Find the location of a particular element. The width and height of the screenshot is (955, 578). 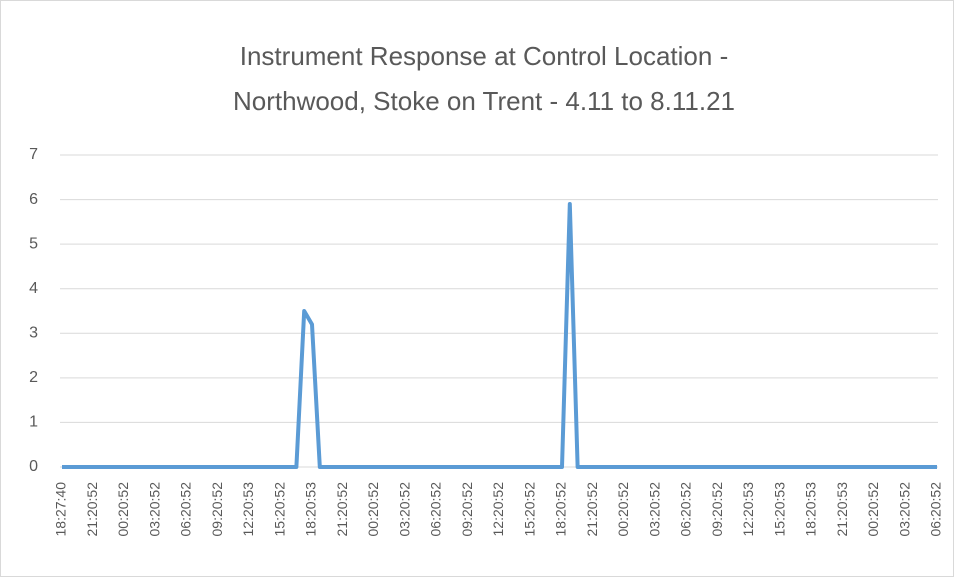

y-tick-label: 6 is located at coordinates (33, 199).